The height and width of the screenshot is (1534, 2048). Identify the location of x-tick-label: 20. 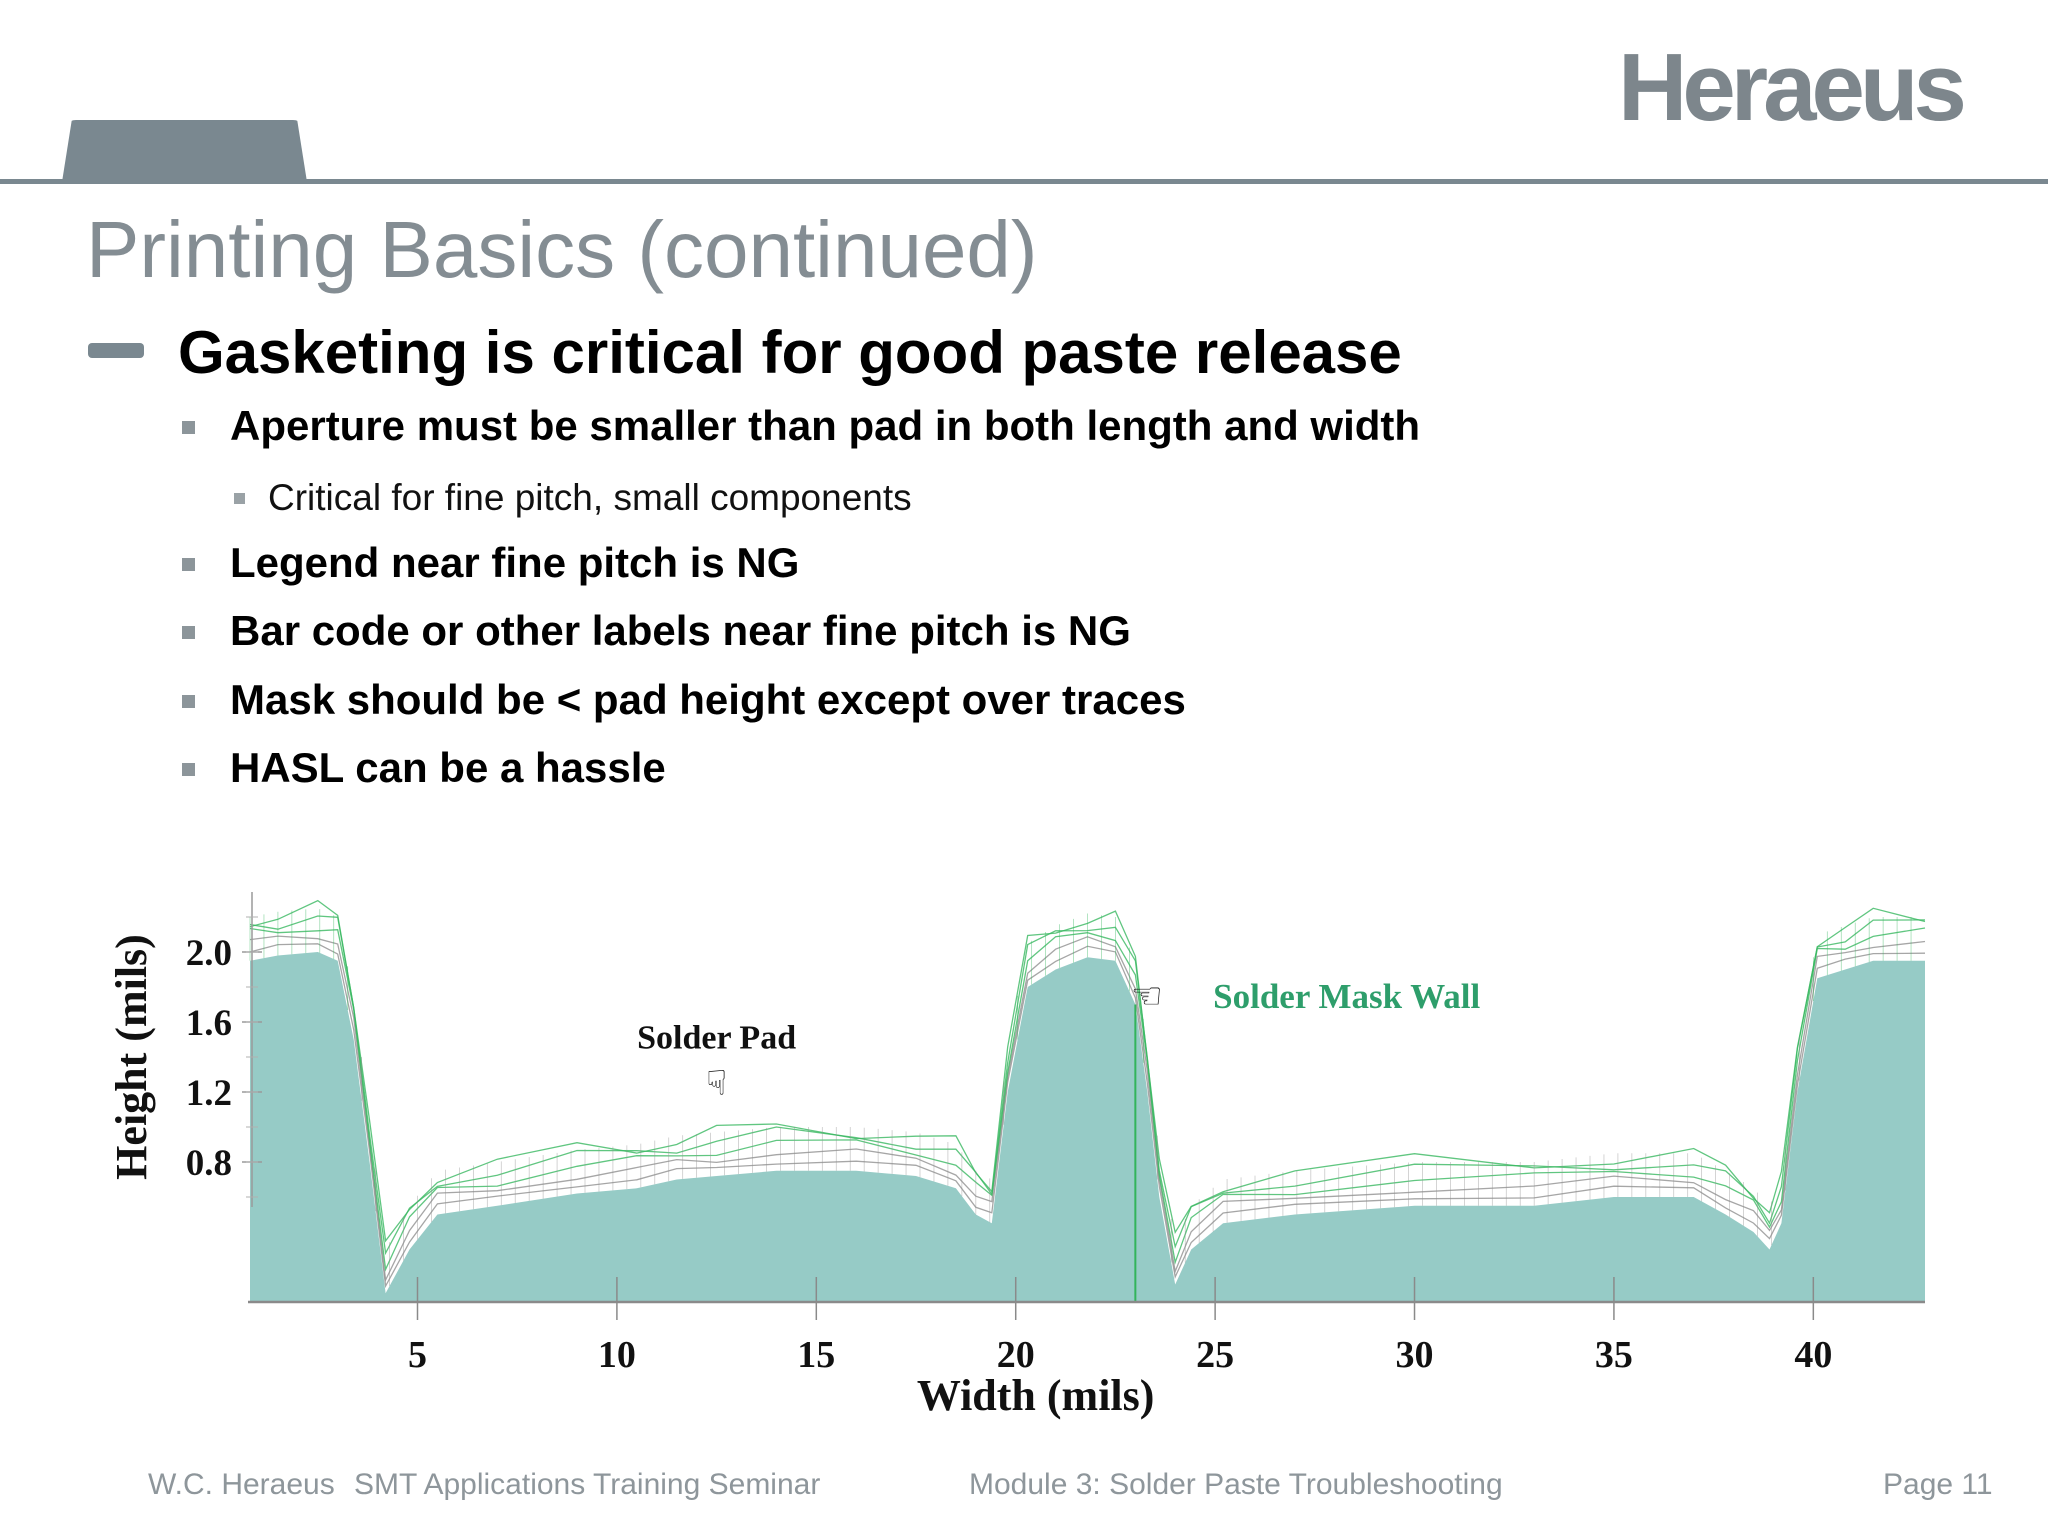
(1016, 1355).